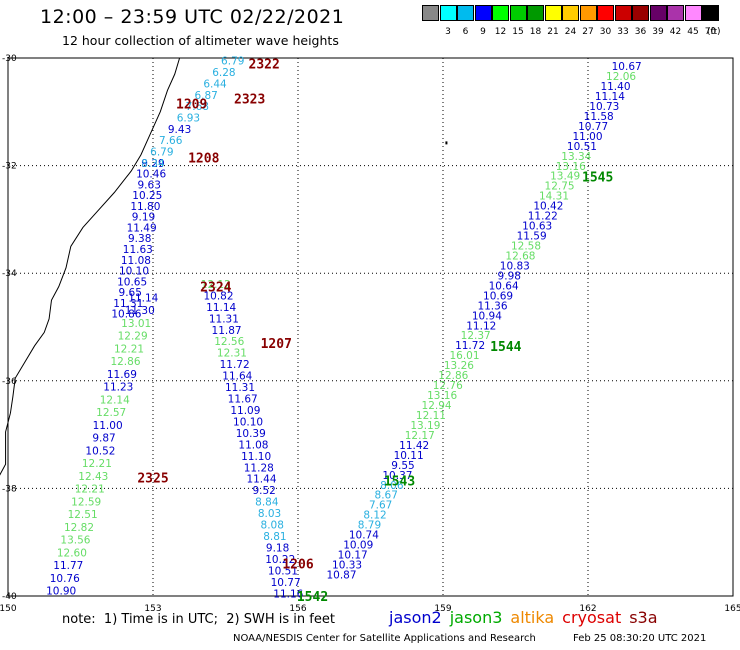 Image resolution: width=740 pixels, height=650 pixels. Describe the element at coordinates (732, 609) in the screenshot. I see `lon-tick-label: 165` at that location.